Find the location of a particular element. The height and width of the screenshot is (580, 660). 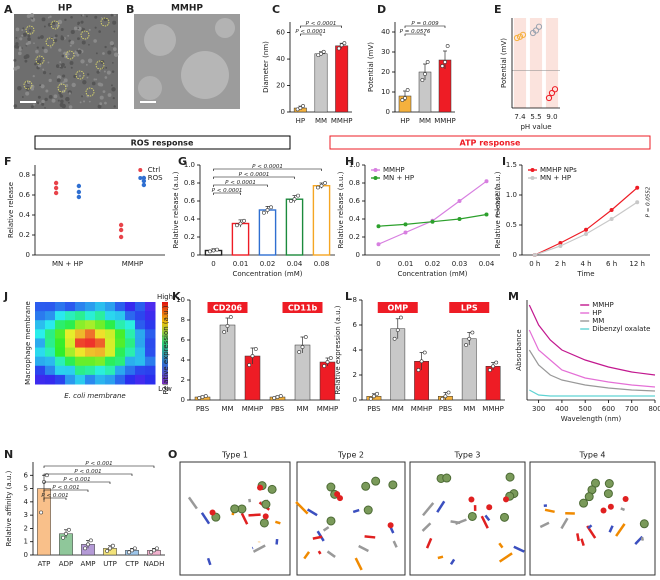

error-bar is located at coordinates (445, 59).